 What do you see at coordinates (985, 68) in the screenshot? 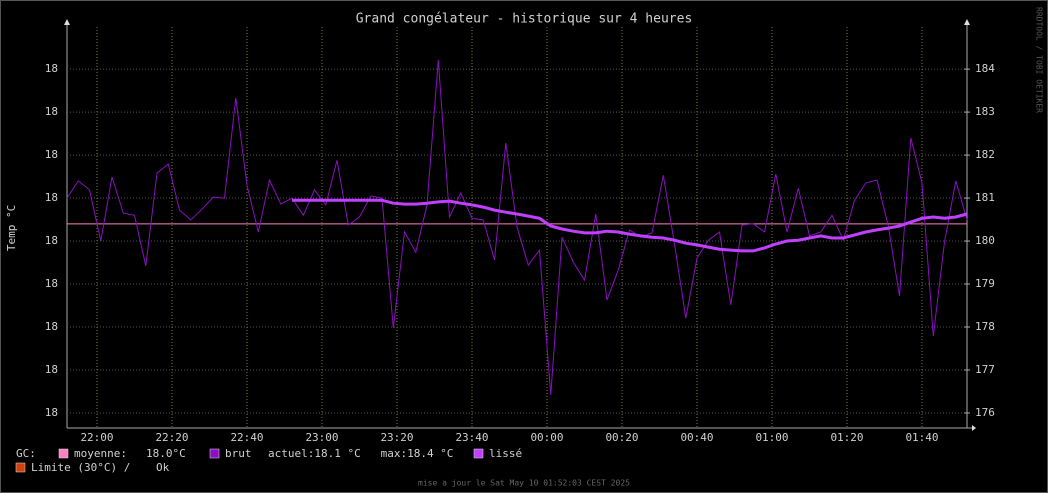
I see `y2-tick-label: 184` at bounding box center [985, 68].